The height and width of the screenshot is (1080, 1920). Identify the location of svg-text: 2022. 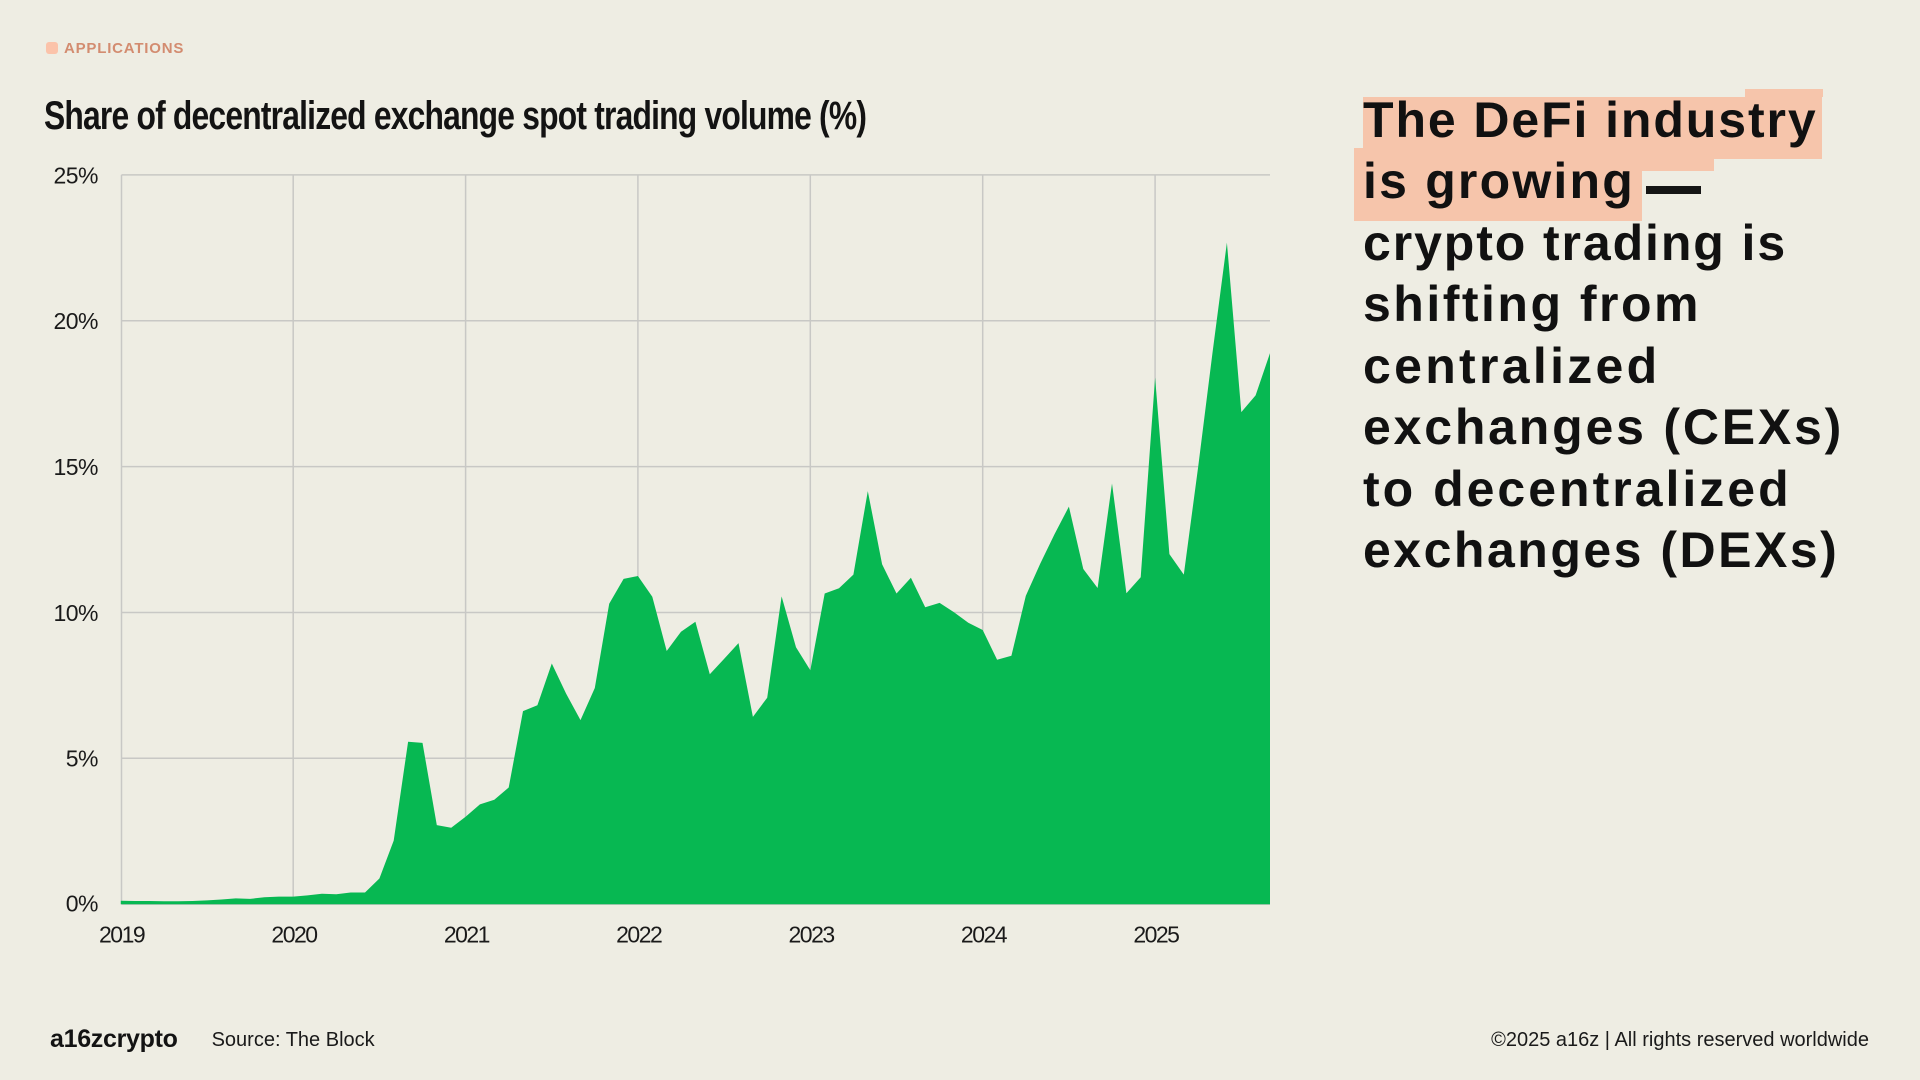
(639, 934).